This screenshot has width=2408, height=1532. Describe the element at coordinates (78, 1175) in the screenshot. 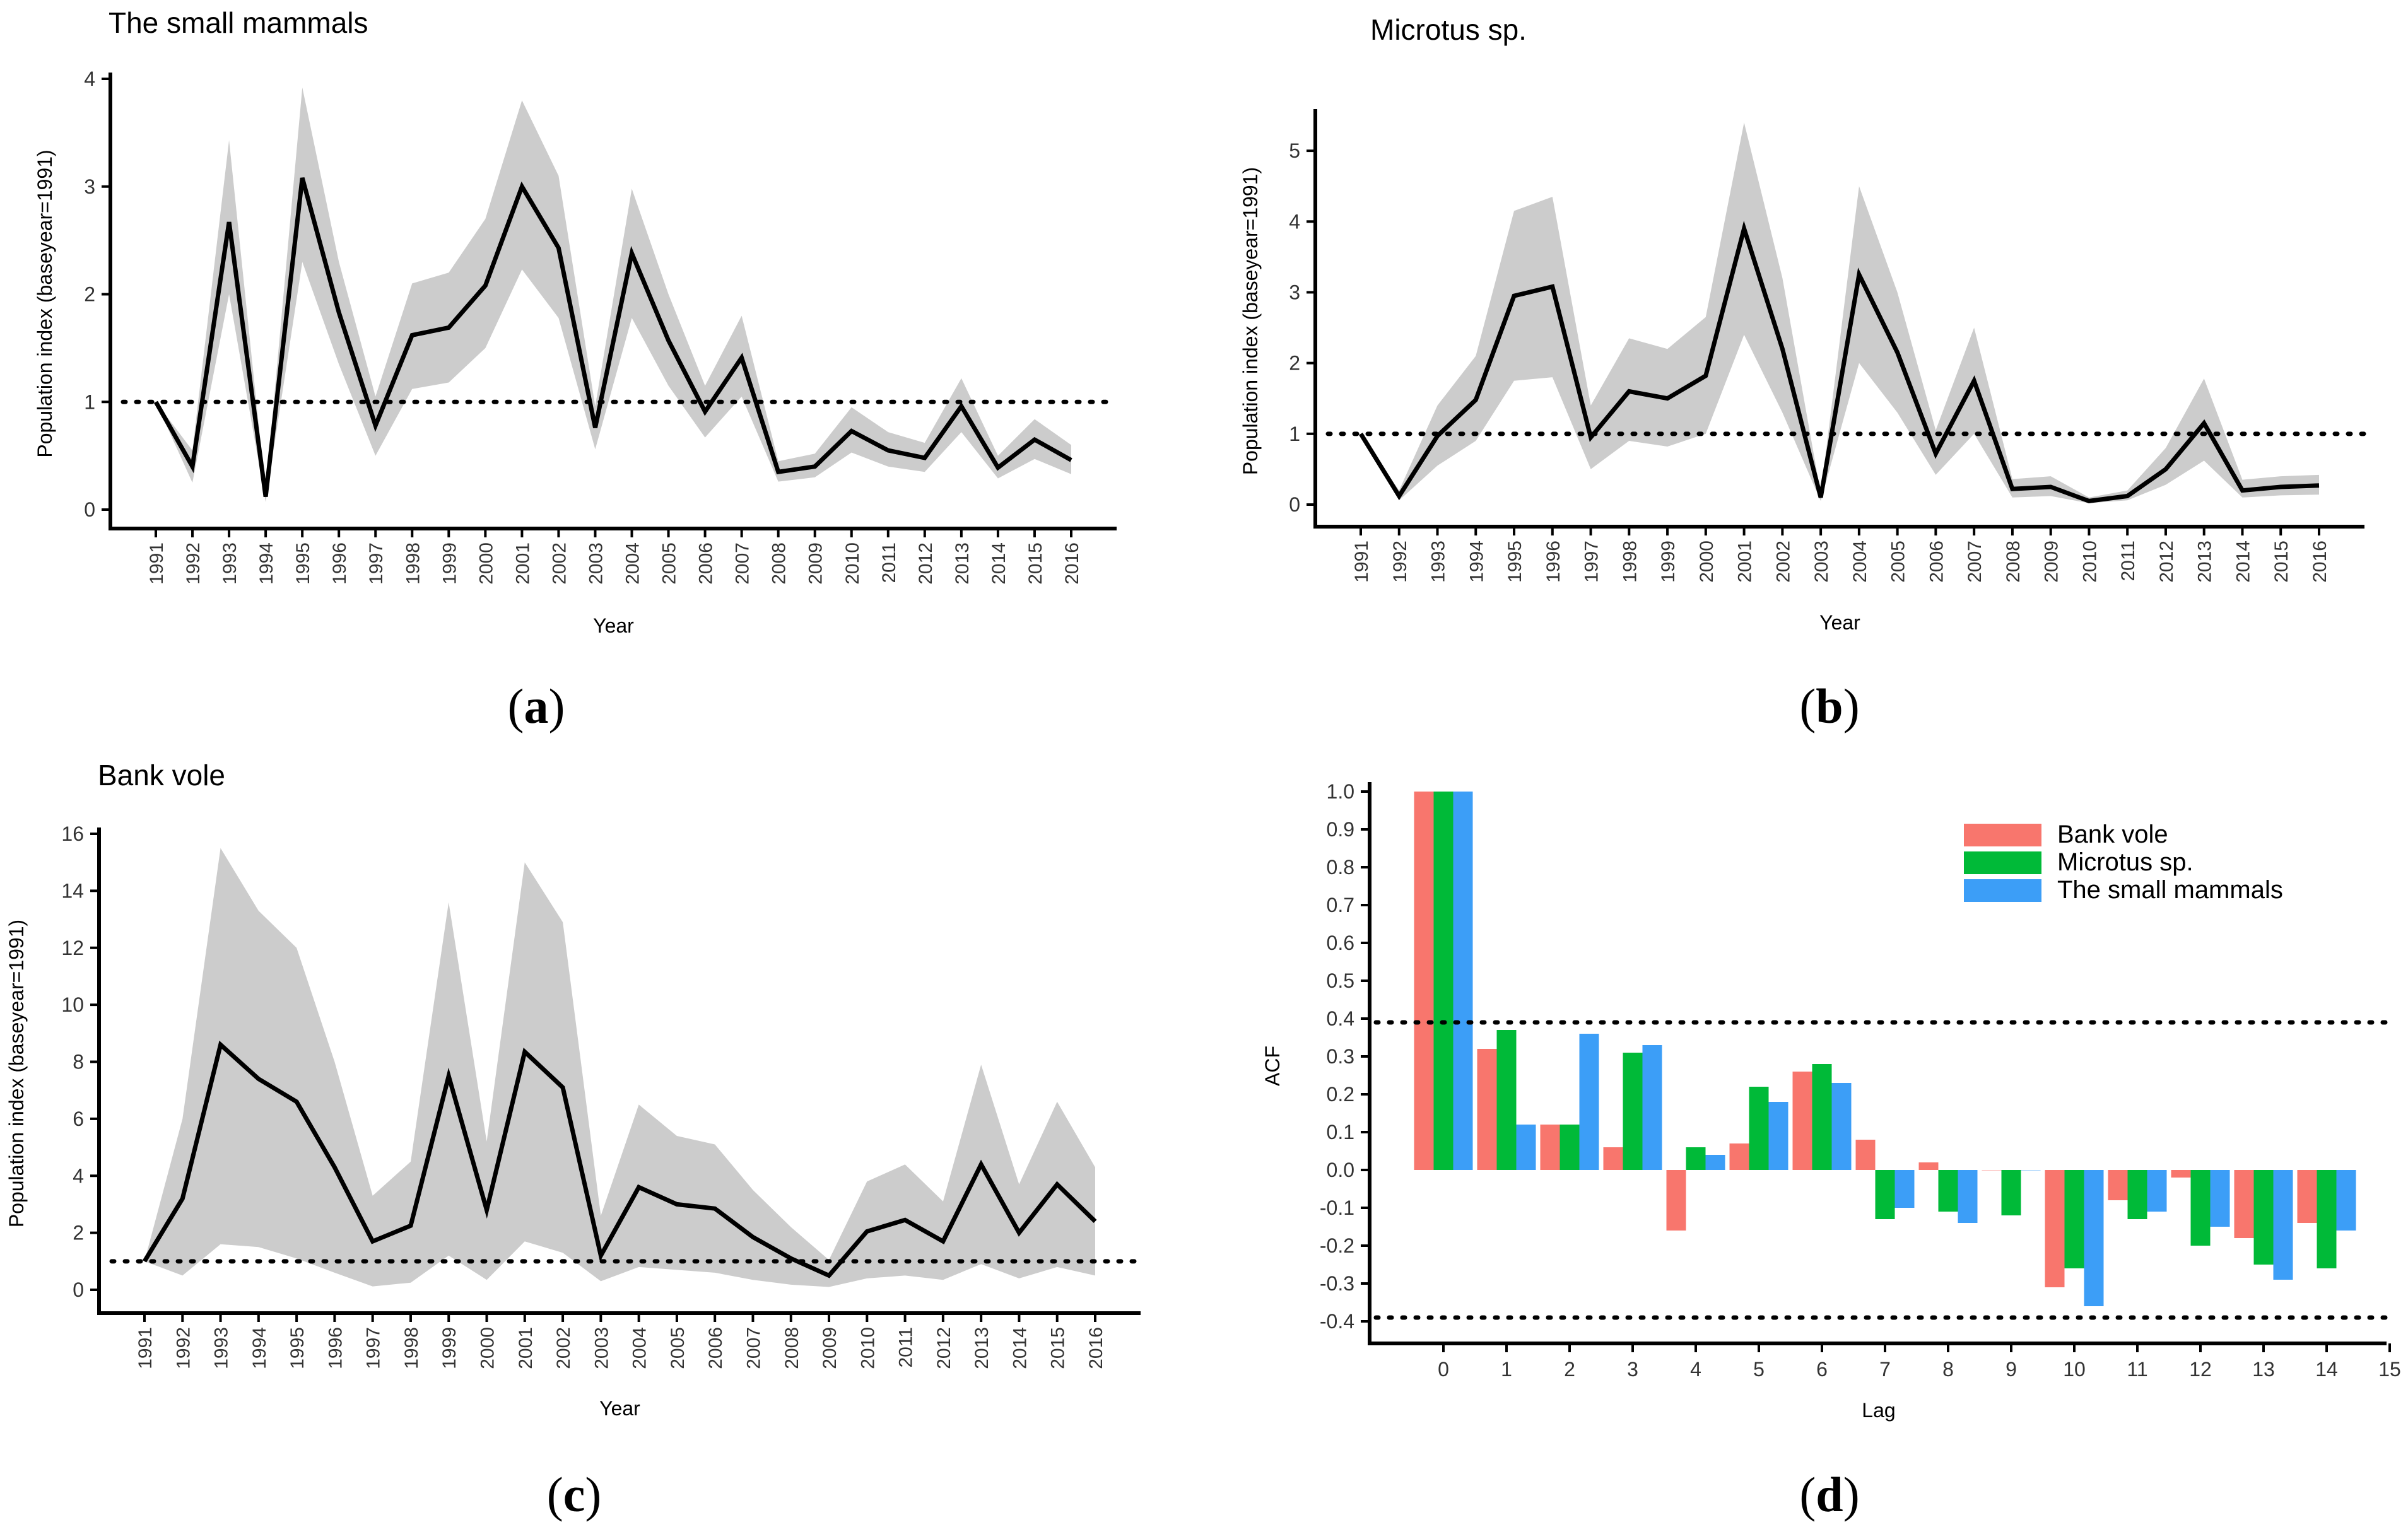

I see `y-tick-label-4: 4` at that location.